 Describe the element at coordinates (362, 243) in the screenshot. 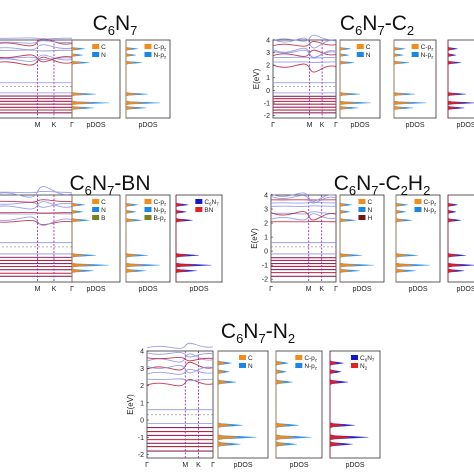

I see `pdos-panel: pDOS CNH` at that location.